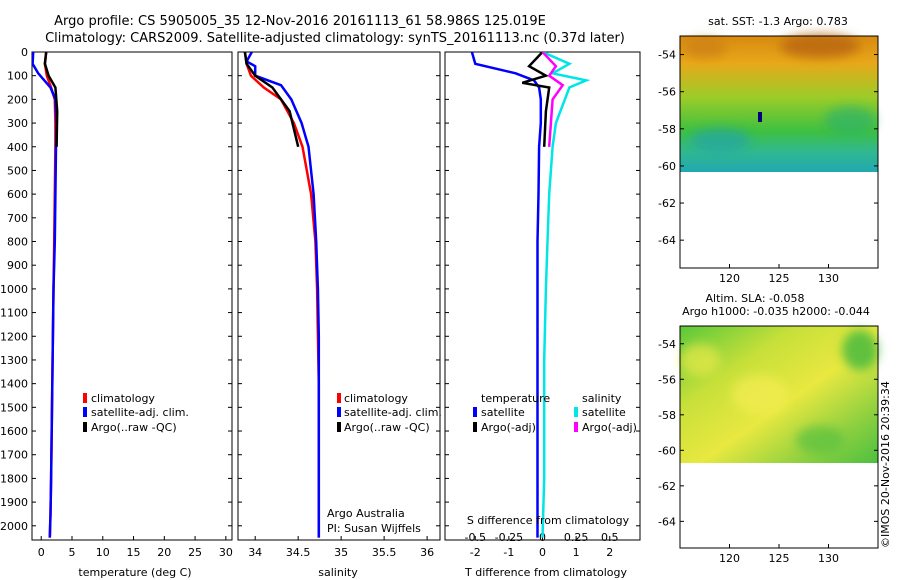  Describe the element at coordinates (566, 295) in the screenshot. I see `series-line-salinity-satellite` at that location.